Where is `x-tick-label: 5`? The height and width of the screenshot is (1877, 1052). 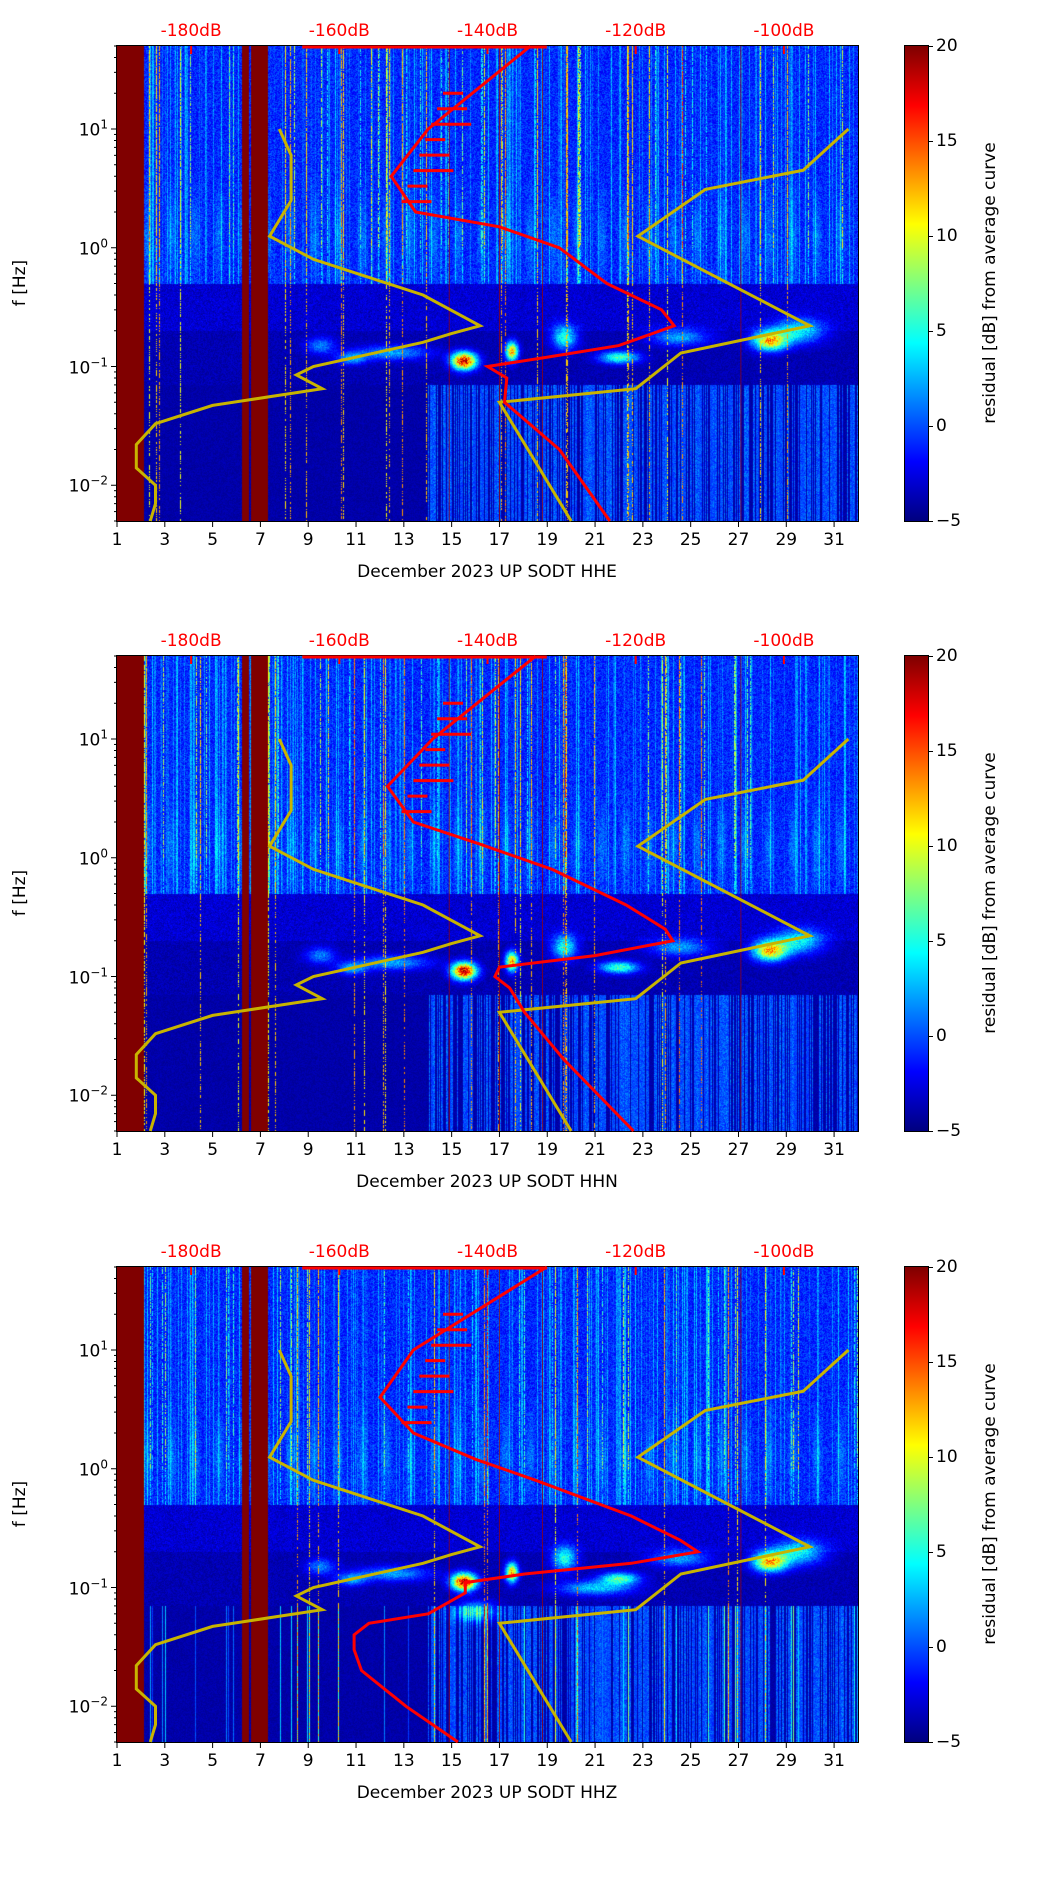 x-tick-label: 5 is located at coordinates (213, 1150).